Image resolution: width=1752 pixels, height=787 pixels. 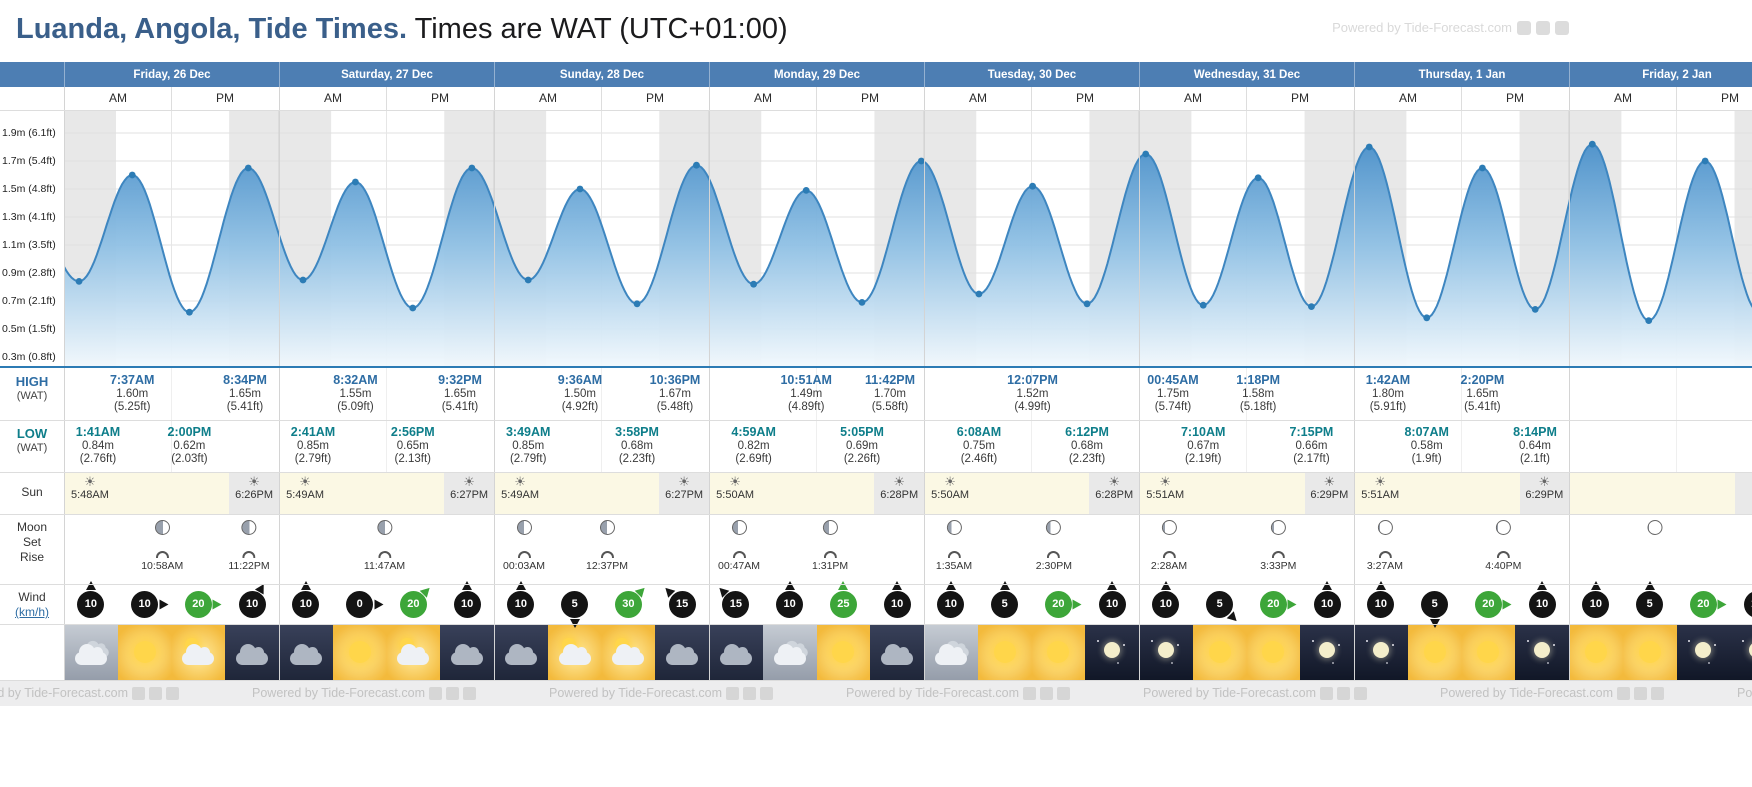 I want to click on moon-entry: 10:58AM, so click(x=162, y=546).